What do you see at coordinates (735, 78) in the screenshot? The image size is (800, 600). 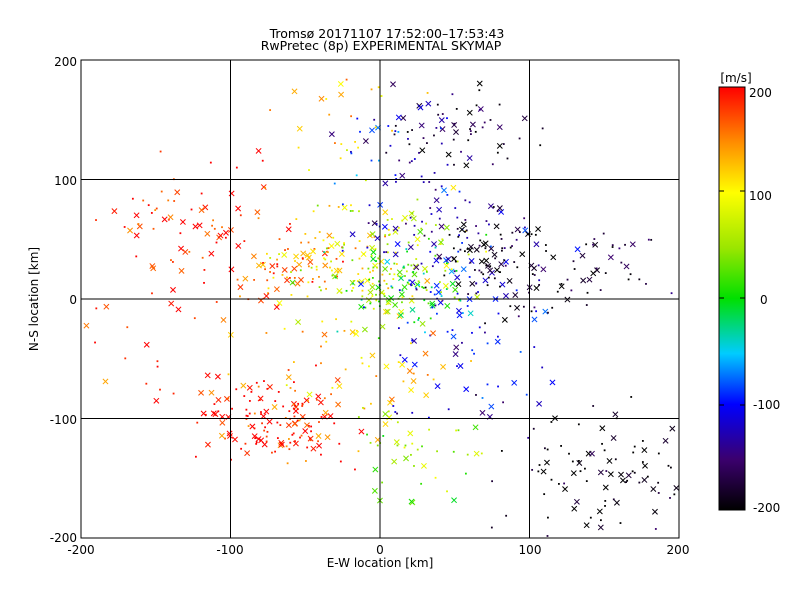 I see `colorbar-label: [m/s]` at bounding box center [735, 78].